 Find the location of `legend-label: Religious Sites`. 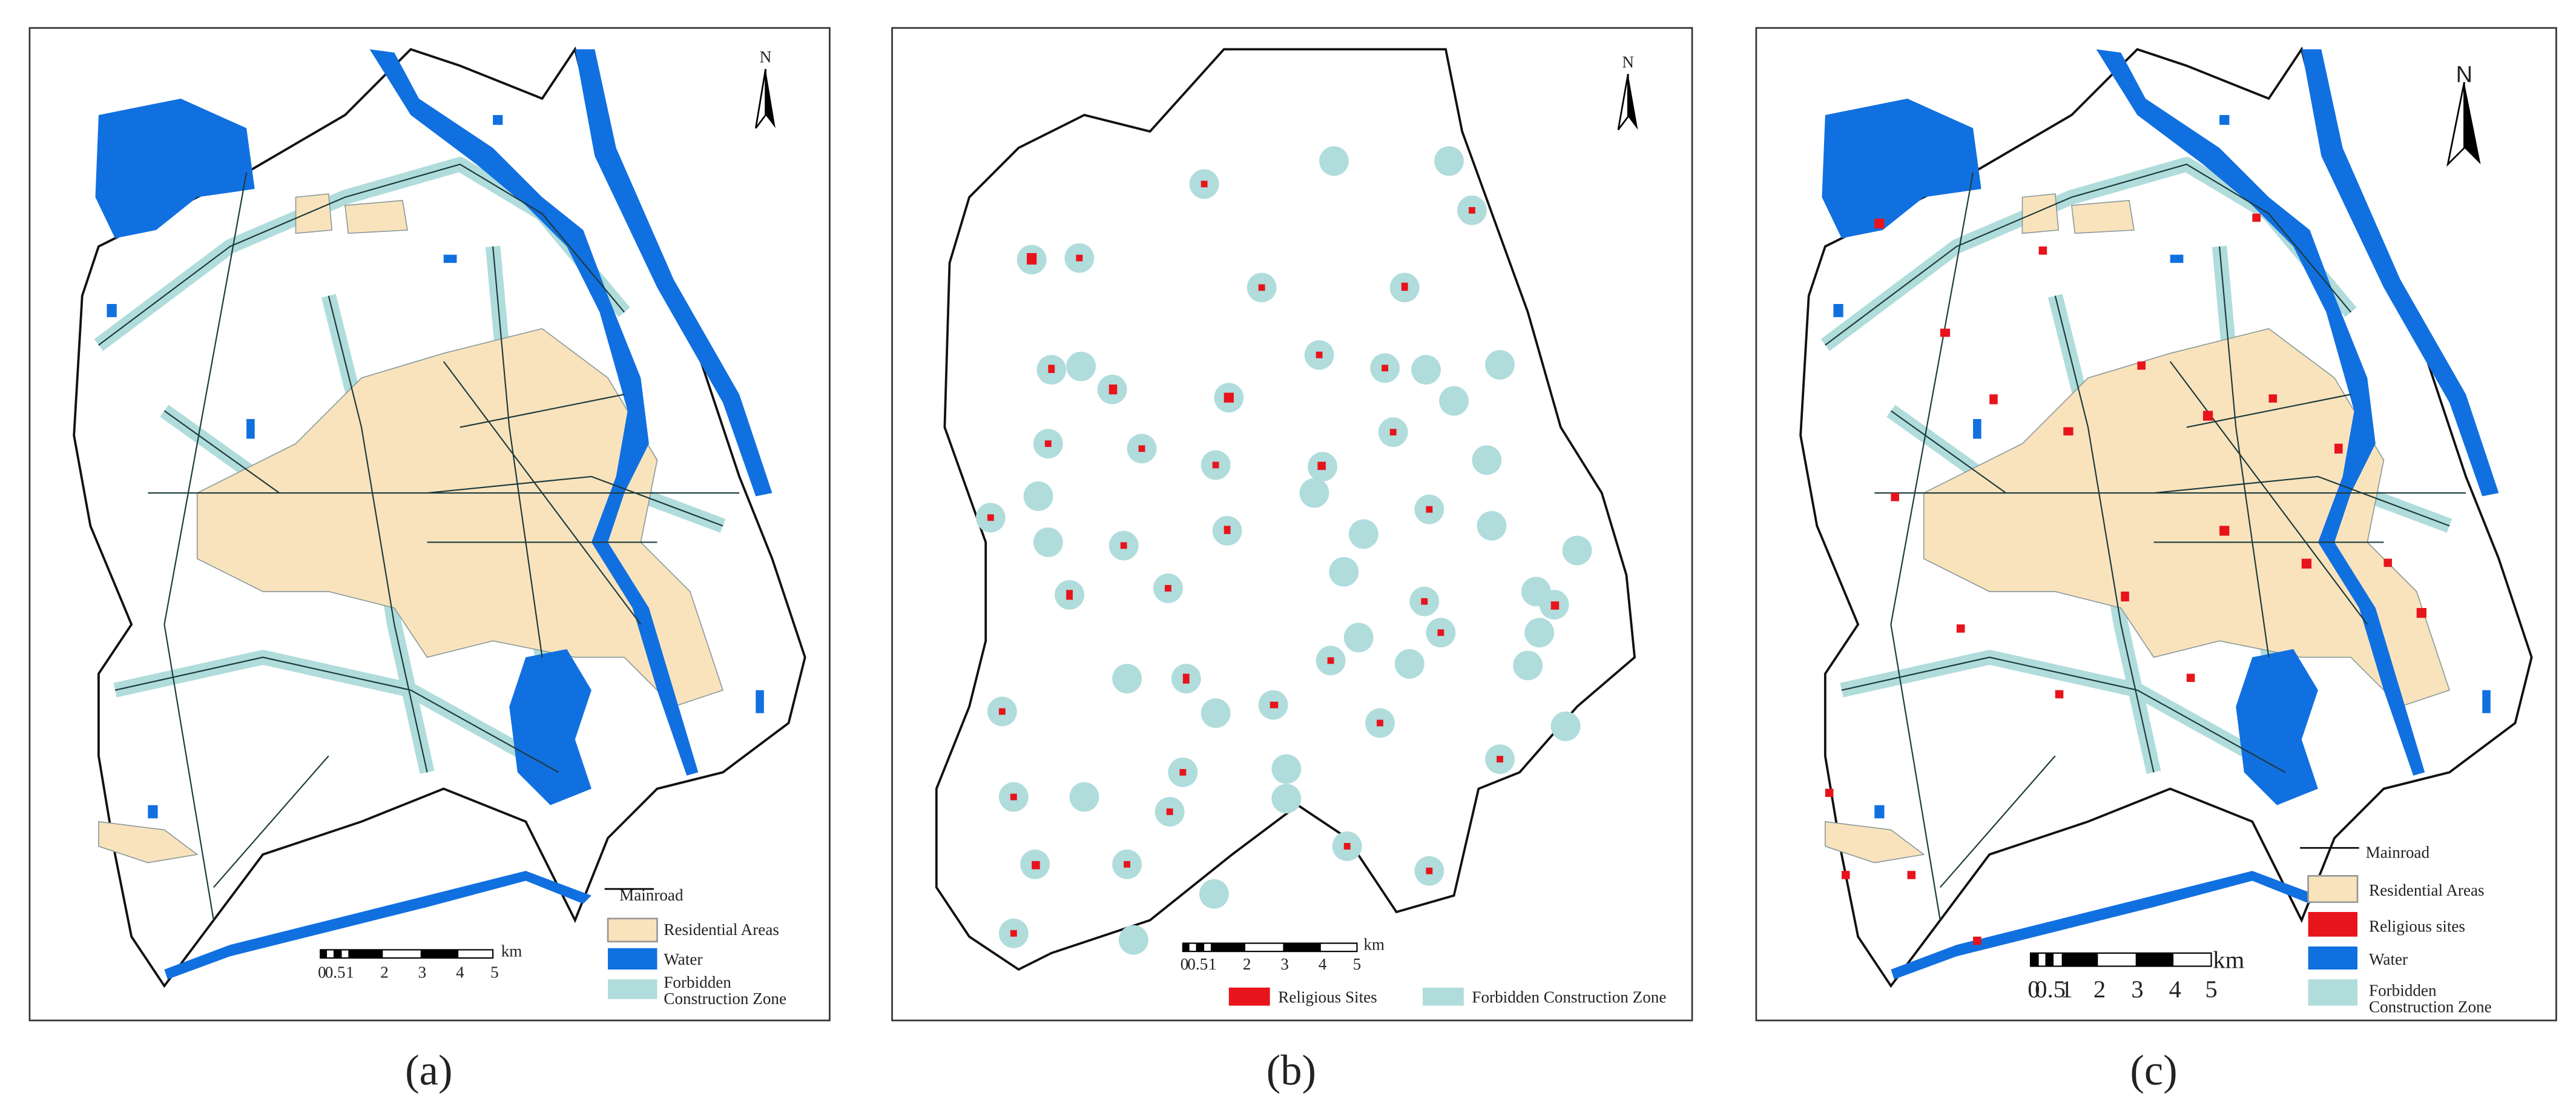

legend-label: Religious Sites is located at coordinates (1327, 997).